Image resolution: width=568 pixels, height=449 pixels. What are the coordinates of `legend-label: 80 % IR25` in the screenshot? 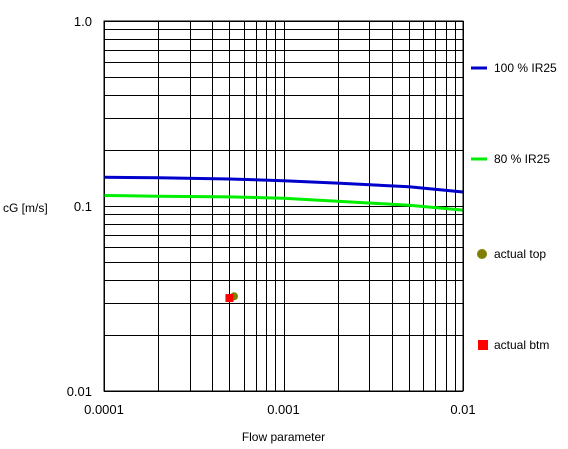 It's located at (522, 159).